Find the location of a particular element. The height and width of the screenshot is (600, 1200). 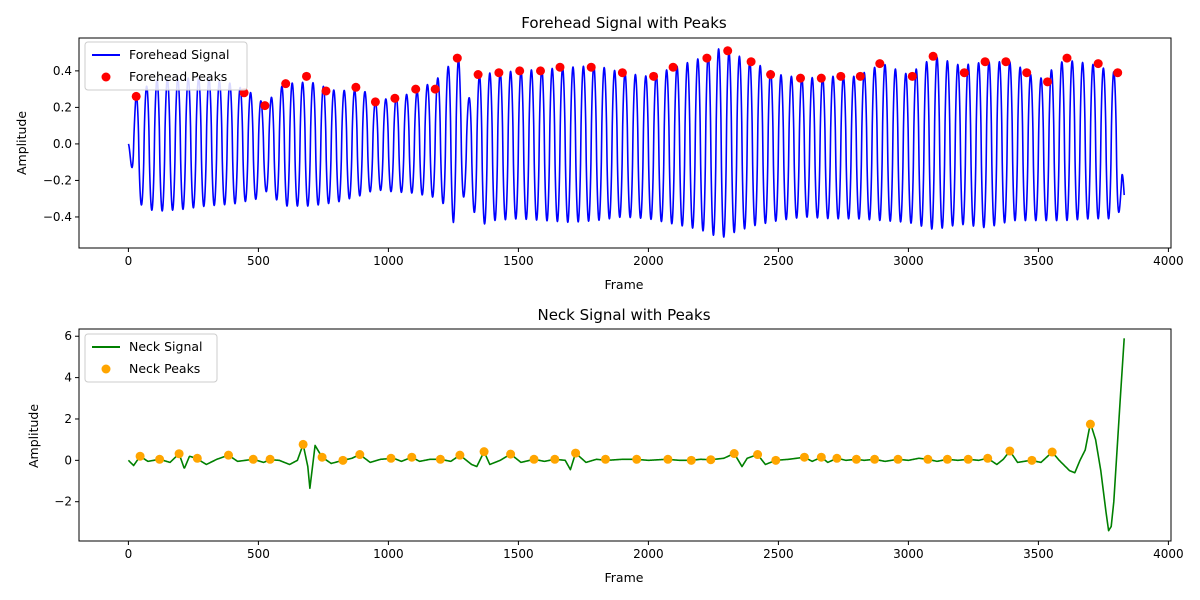

forehead-x-tick-label: 2500 is located at coordinates (778, 261).